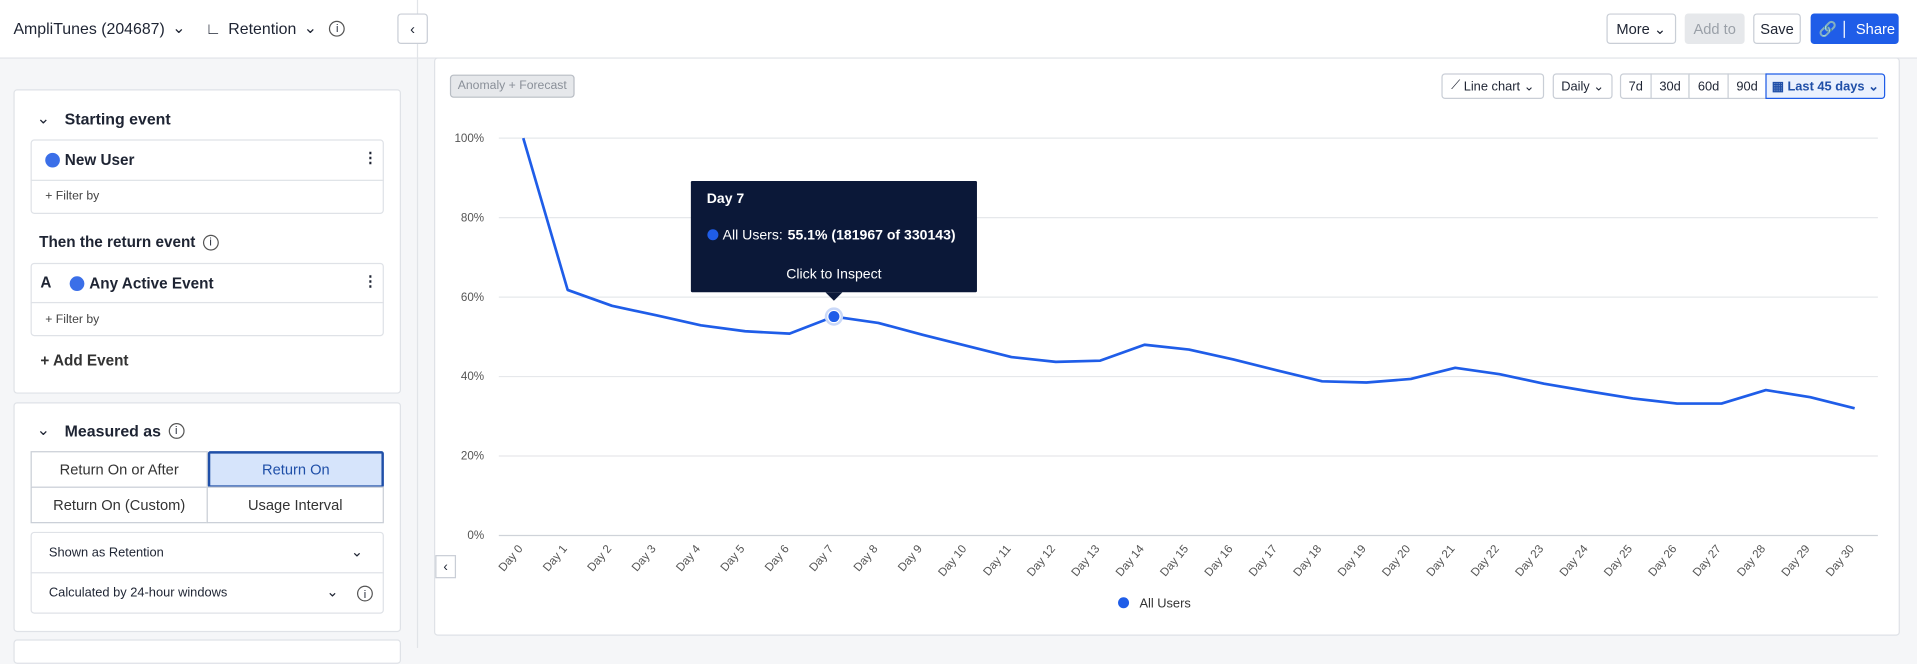  I want to click on event-name: Any Active Event, so click(141, 283).